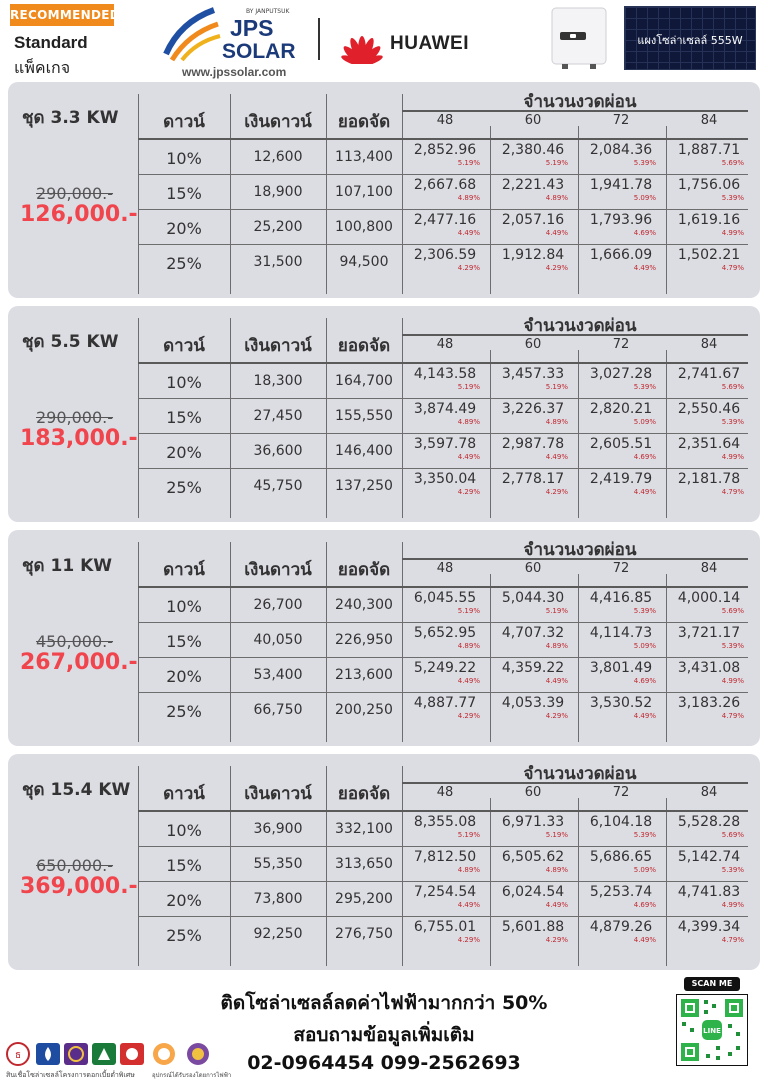  Describe the element at coordinates (364, 451) in the screenshot. I see `financed-cell: 146,400` at that location.